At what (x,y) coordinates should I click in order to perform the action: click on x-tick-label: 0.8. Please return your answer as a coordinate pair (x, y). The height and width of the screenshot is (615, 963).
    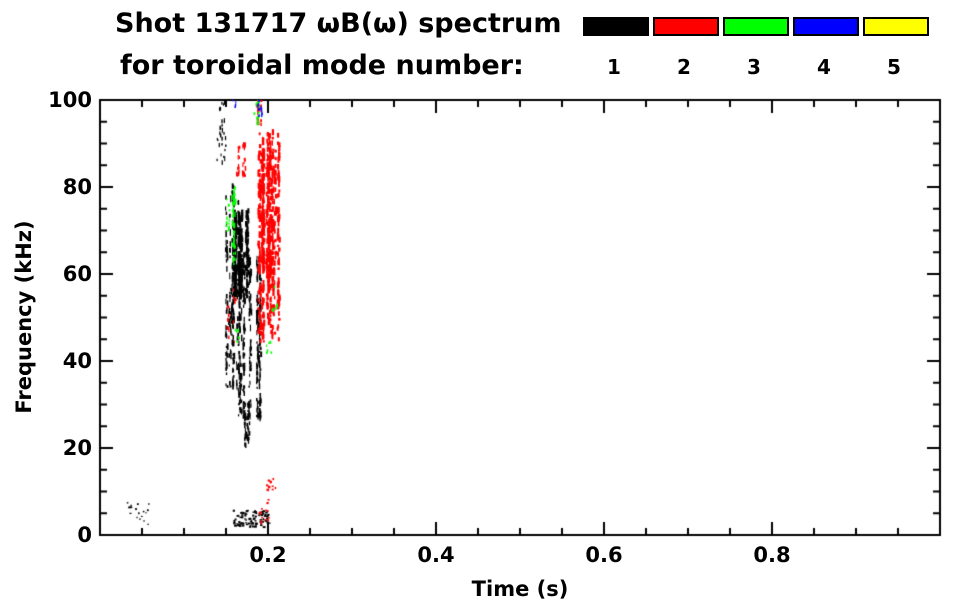
    Looking at the image, I should click on (772, 555).